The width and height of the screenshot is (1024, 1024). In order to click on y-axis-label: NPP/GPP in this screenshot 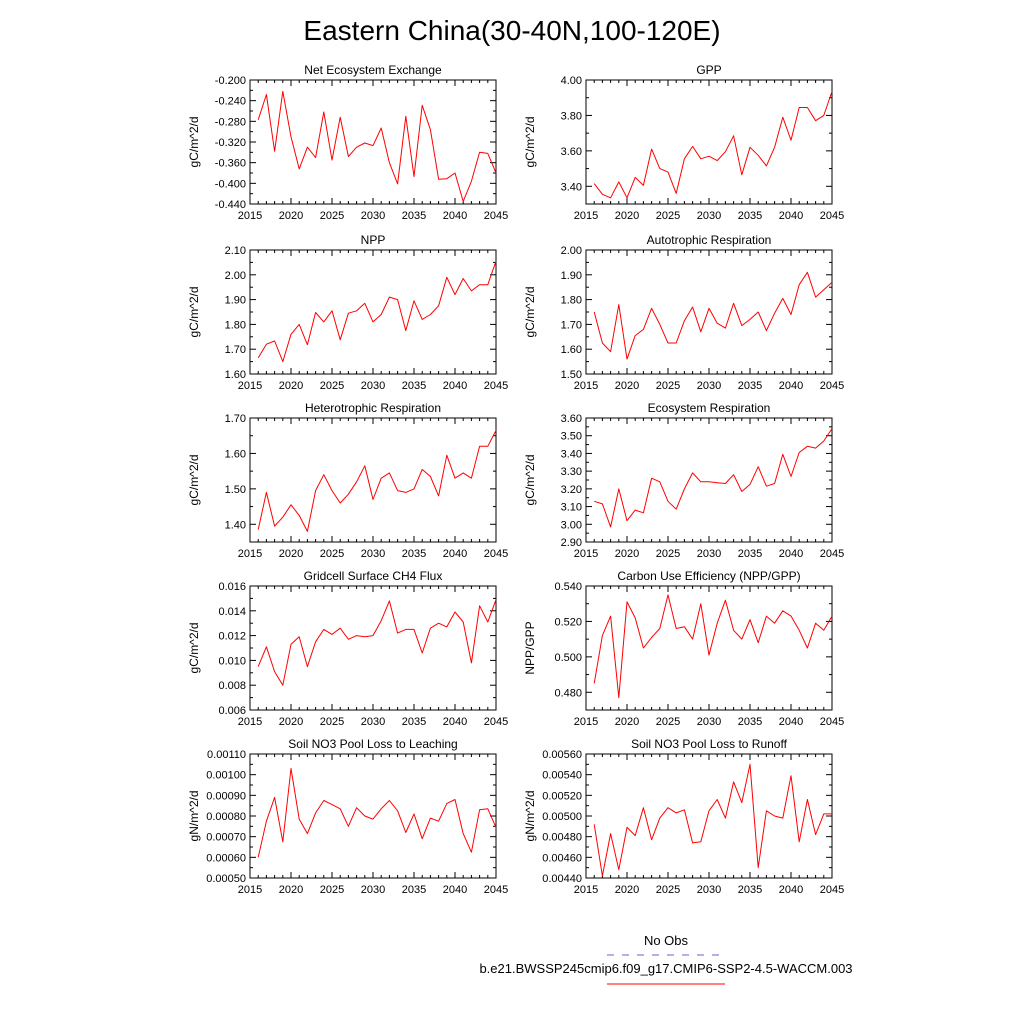, I will do `click(530, 647)`.